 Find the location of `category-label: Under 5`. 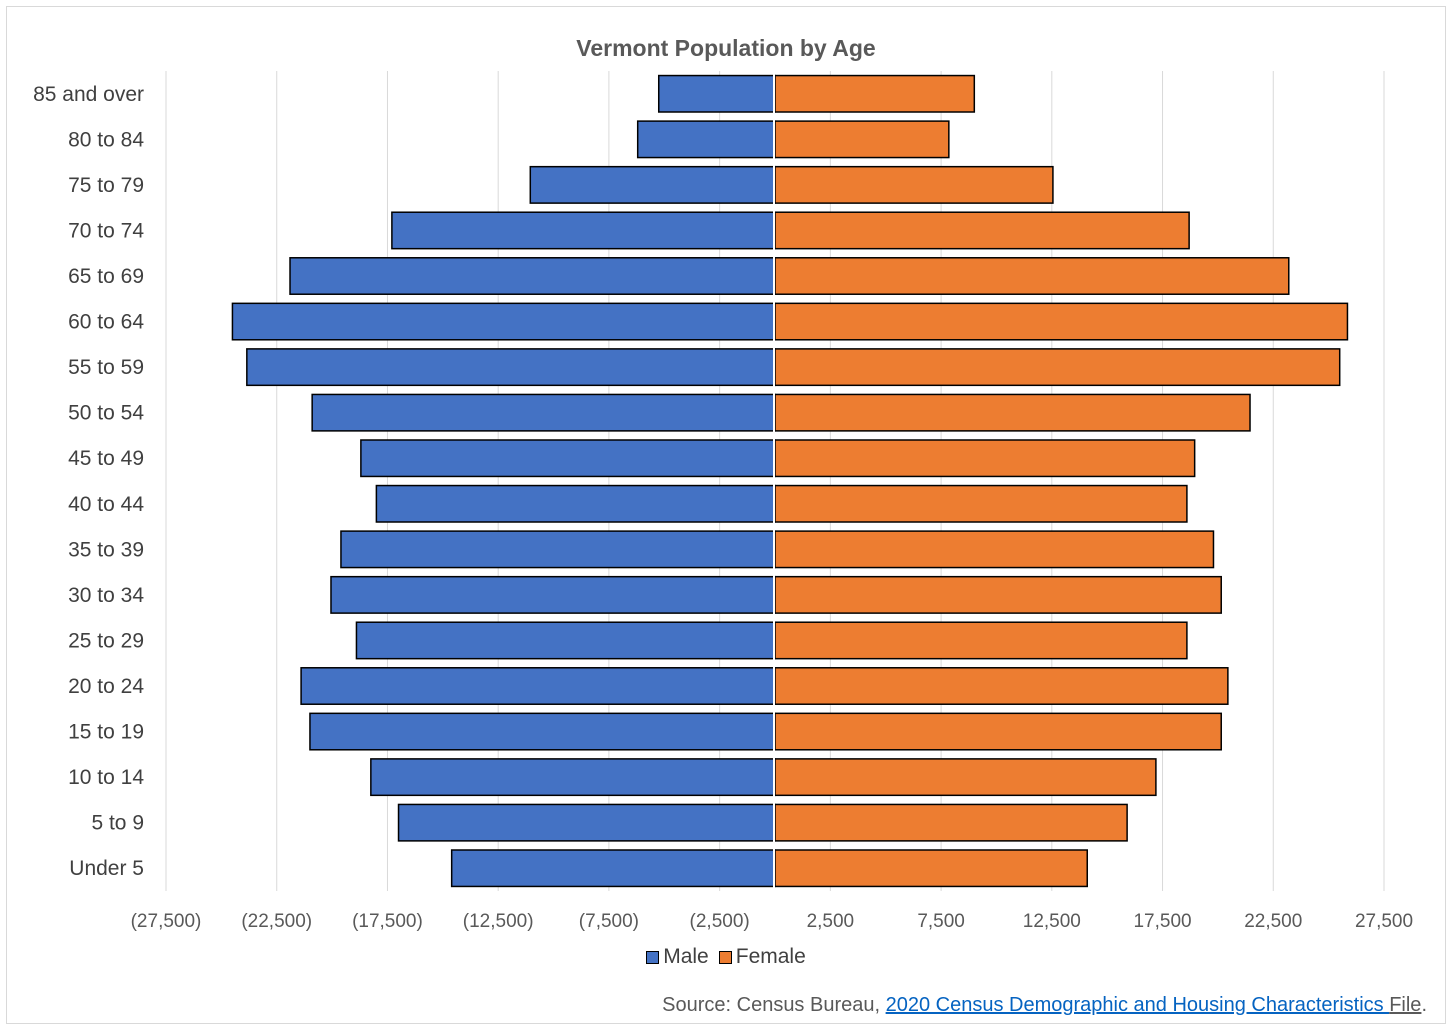

category-label: Under 5 is located at coordinates (106, 868).